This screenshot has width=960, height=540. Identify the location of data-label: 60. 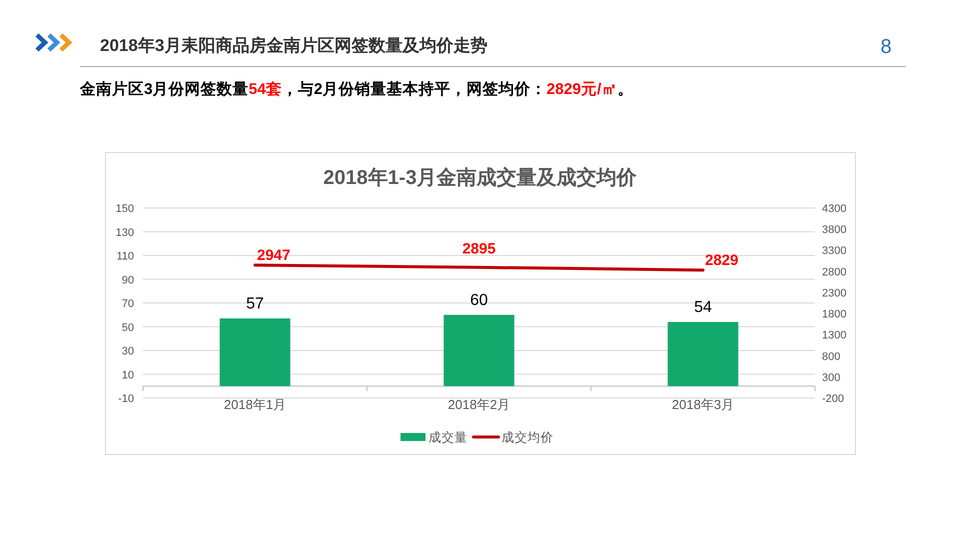
(479, 300).